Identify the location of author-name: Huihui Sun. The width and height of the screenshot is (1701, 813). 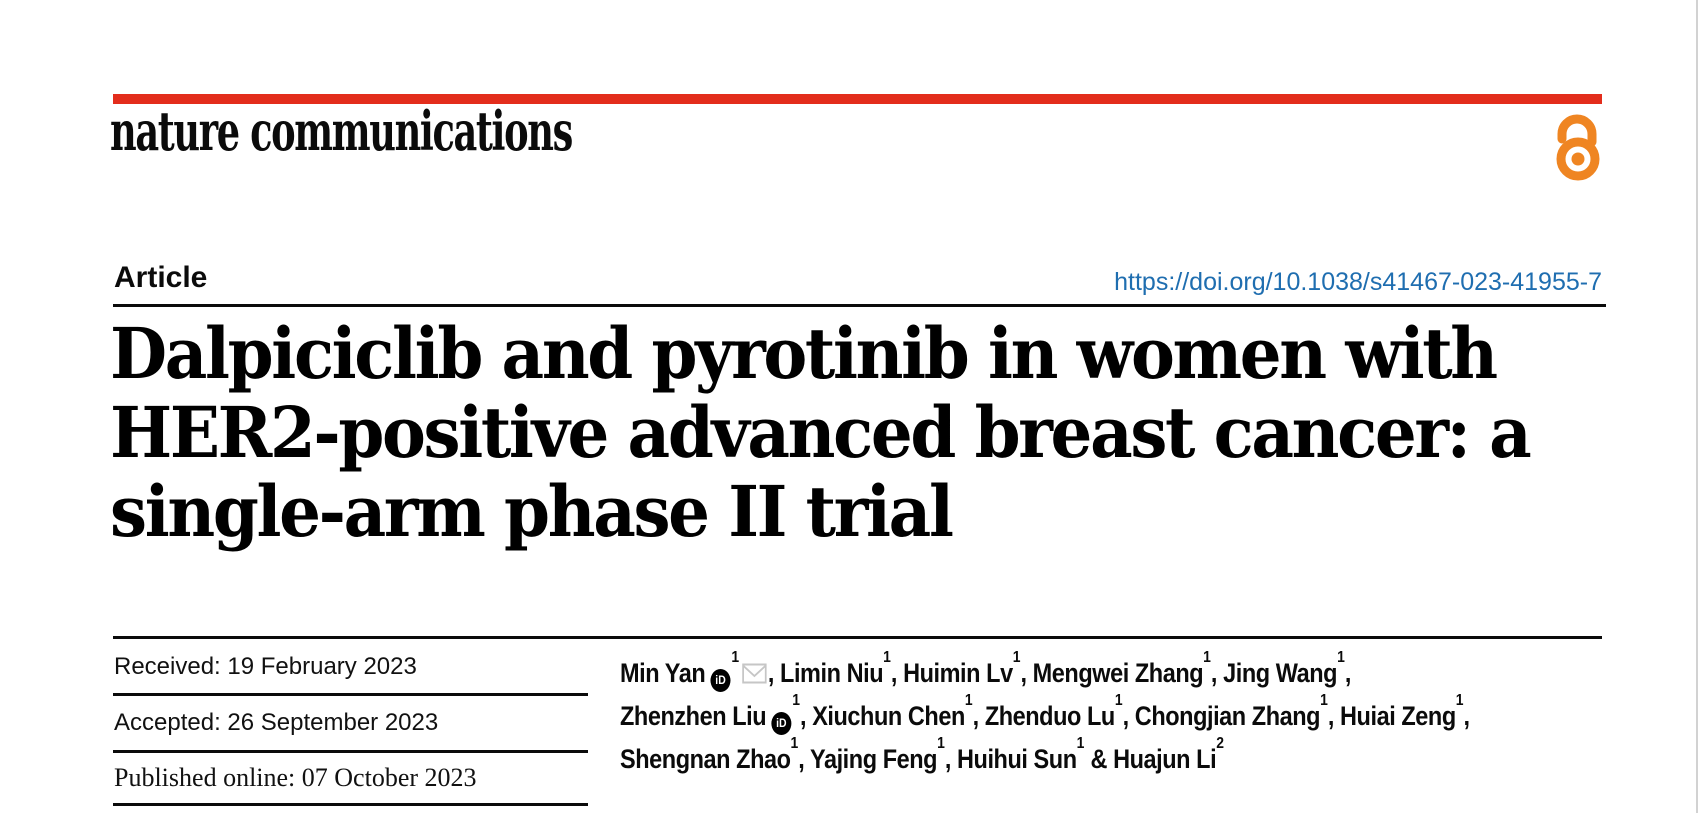
(1017, 759).